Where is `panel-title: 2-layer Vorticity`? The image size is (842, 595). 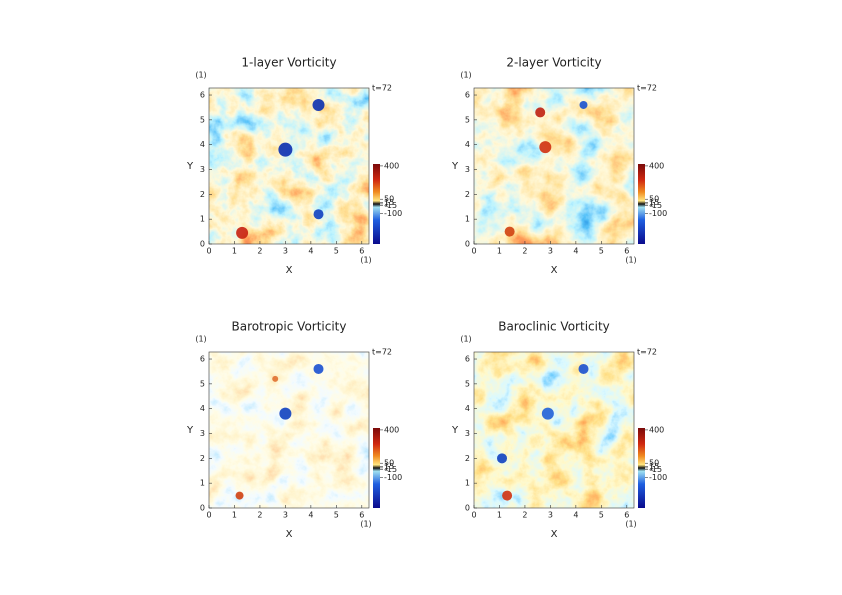
panel-title: 2-layer Vorticity is located at coordinates (553, 63).